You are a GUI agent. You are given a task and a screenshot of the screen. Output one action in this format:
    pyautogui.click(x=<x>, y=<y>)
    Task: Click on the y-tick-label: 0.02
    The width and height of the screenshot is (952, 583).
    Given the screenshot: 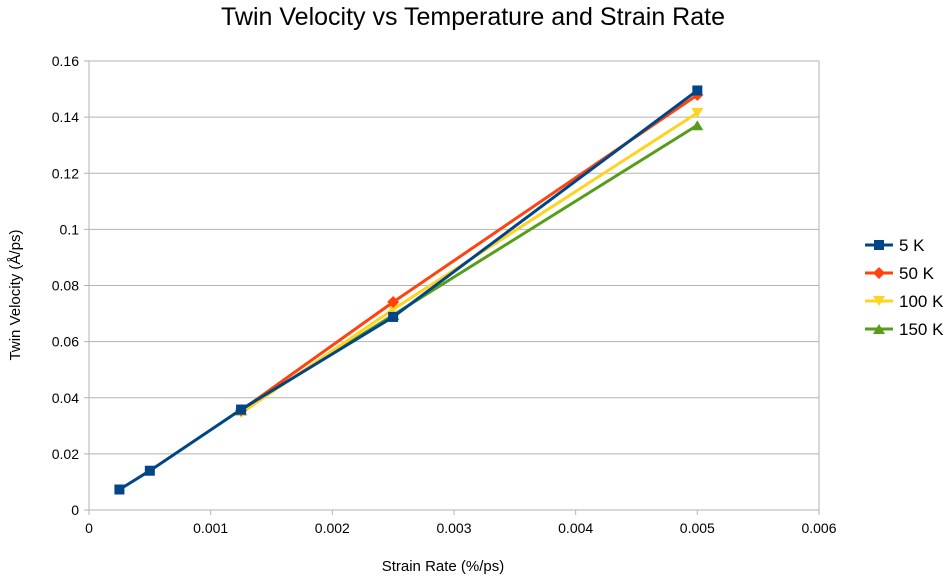 What is the action you would take?
    pyautogui.click(x=65, y=454)
    